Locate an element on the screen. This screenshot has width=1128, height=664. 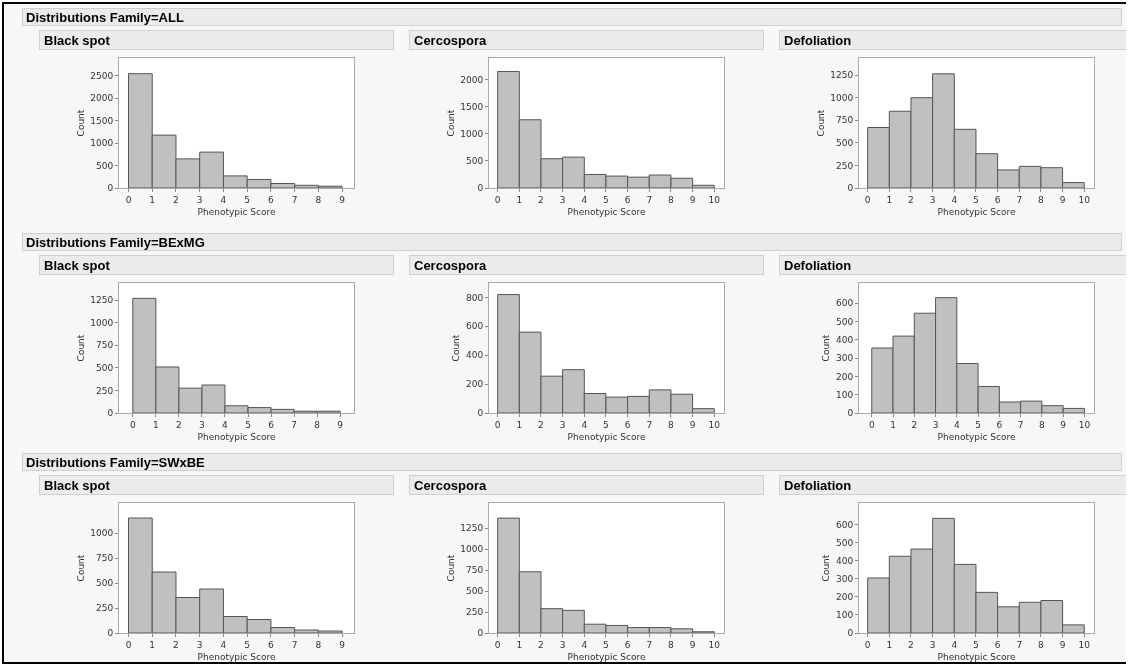
text: Distributions Family=SWxBE is located at coordinates (572, 462).